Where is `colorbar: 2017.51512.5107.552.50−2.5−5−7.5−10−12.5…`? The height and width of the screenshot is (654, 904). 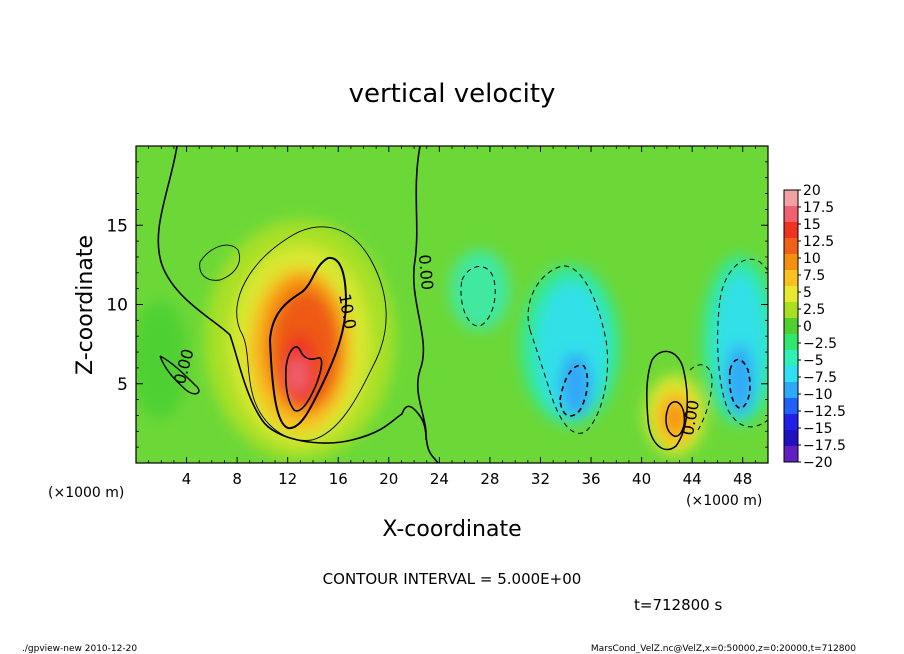
colorbar: 2017.51512.5107.552.50−2.5−5−7.5−10−12.5… is located at coordinates (814, 327).